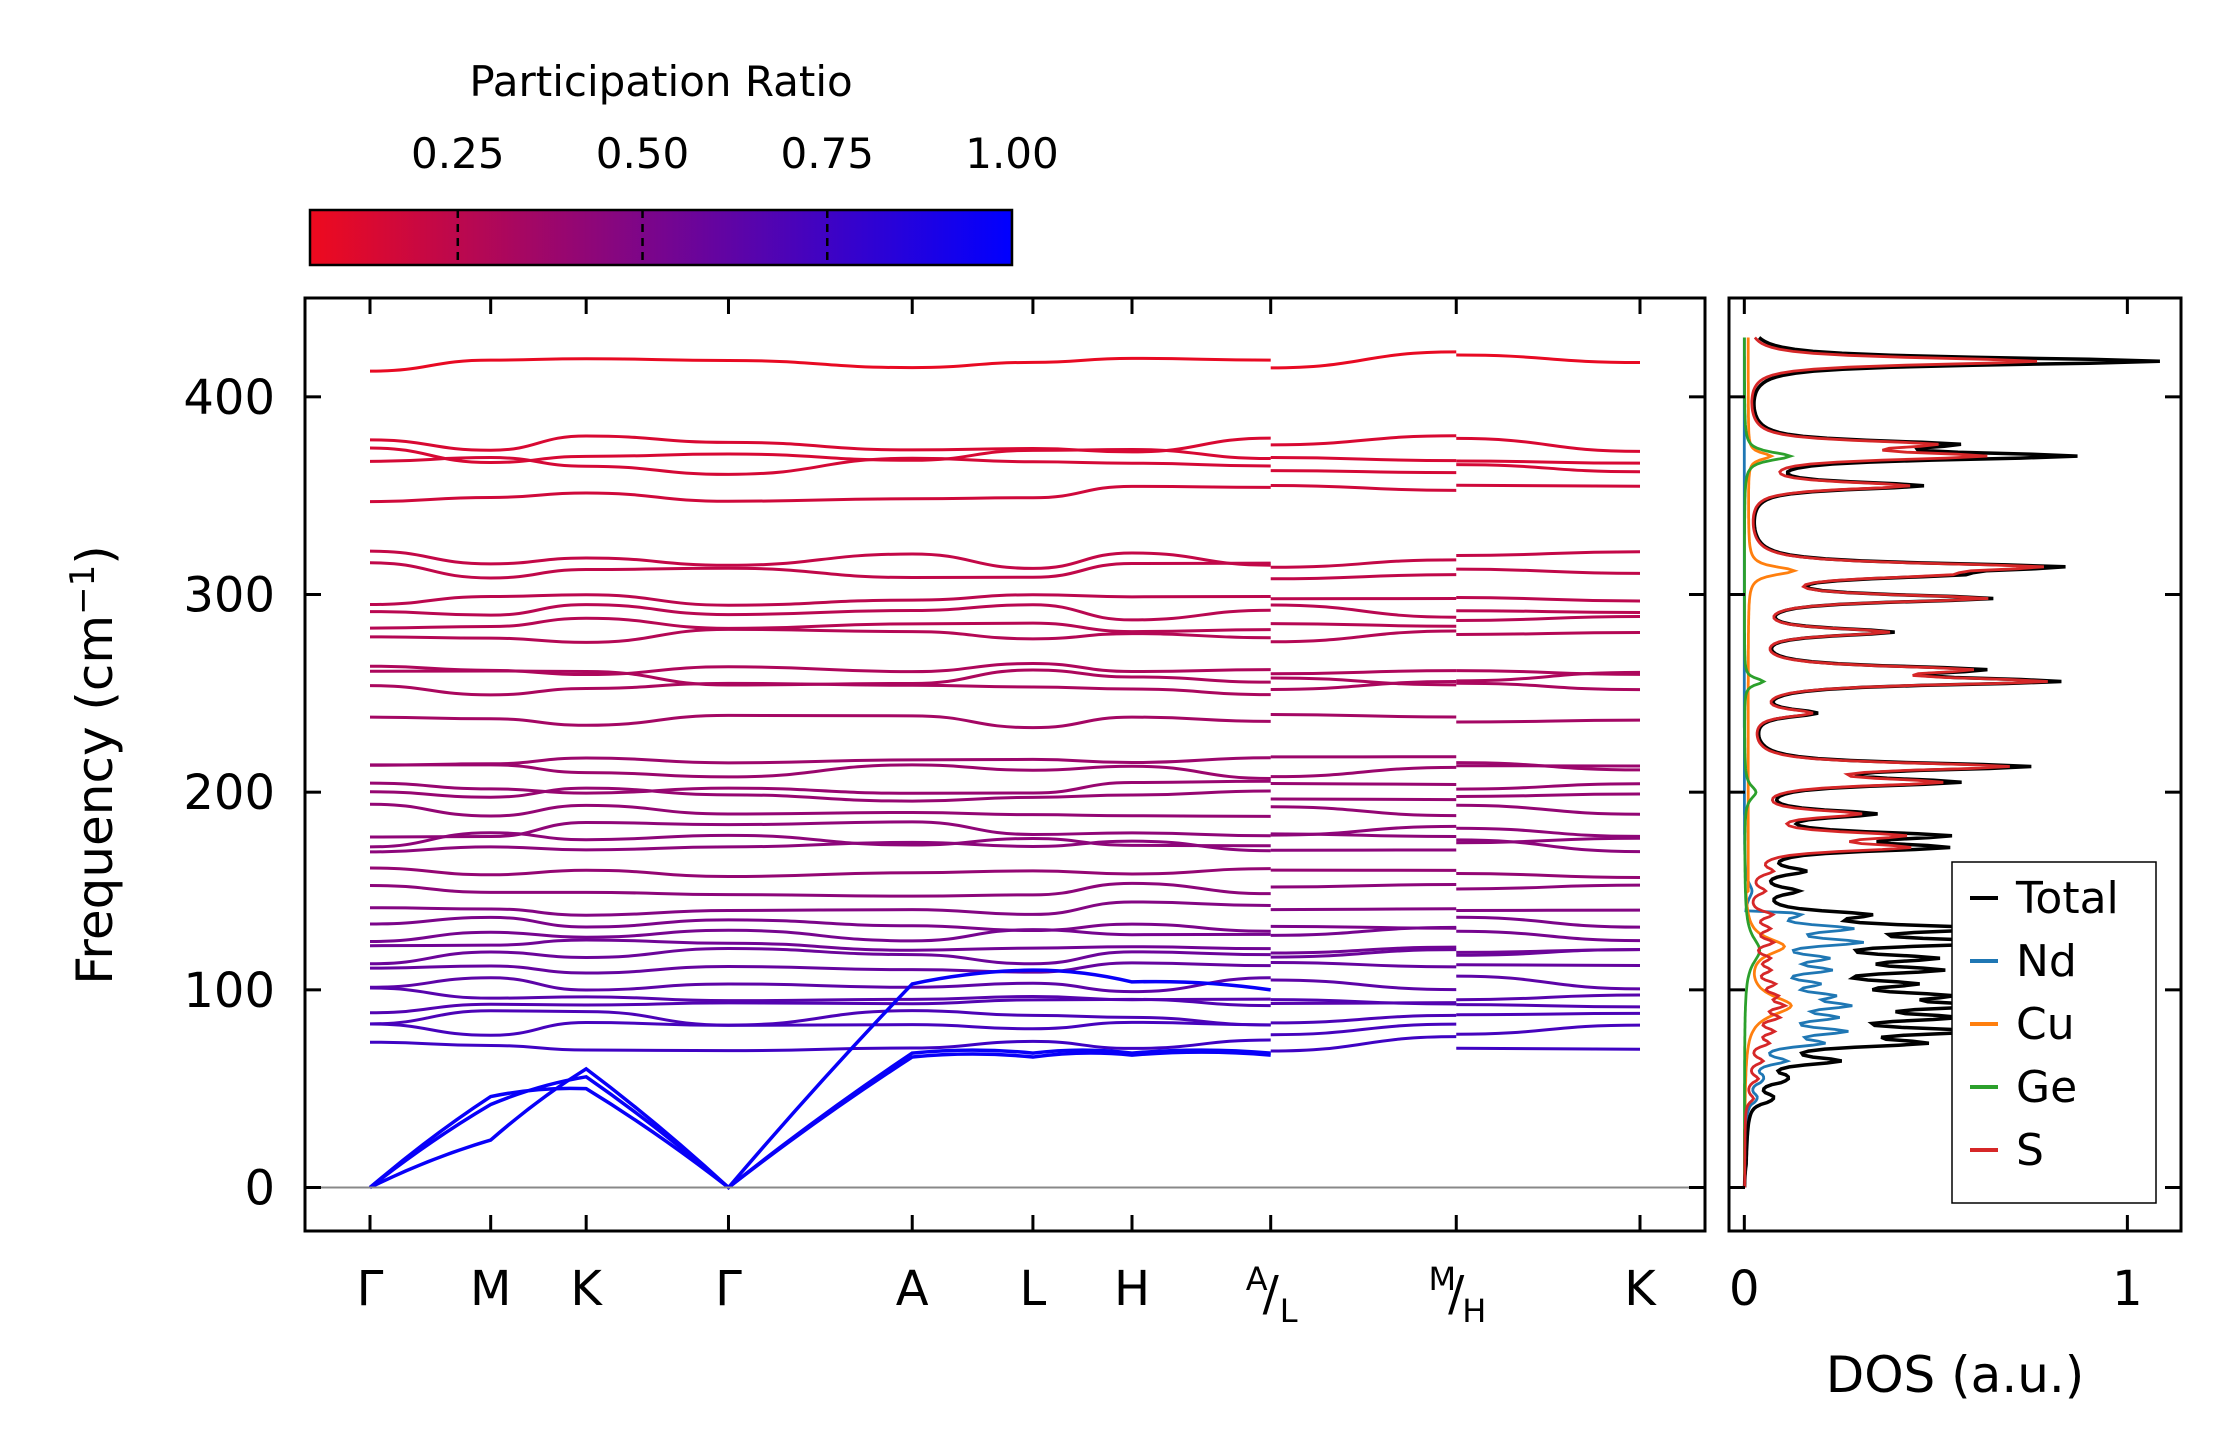 The image size is (2222, 1455). Describe the element at coordinates (660, 81) in the screenshot. I see `colorbar-title: Participation Ratio` at that location.